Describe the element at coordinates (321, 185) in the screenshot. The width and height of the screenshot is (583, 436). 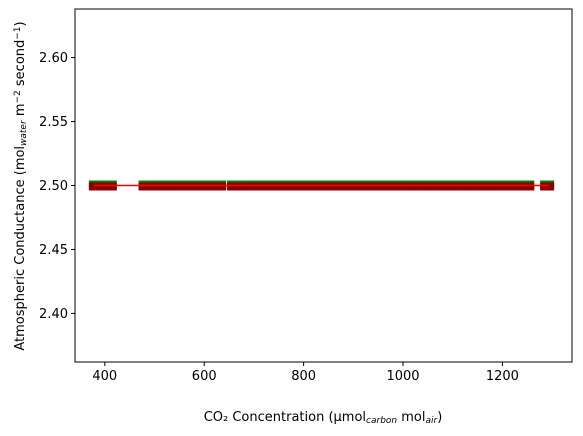
I see `series-layer` at that location.